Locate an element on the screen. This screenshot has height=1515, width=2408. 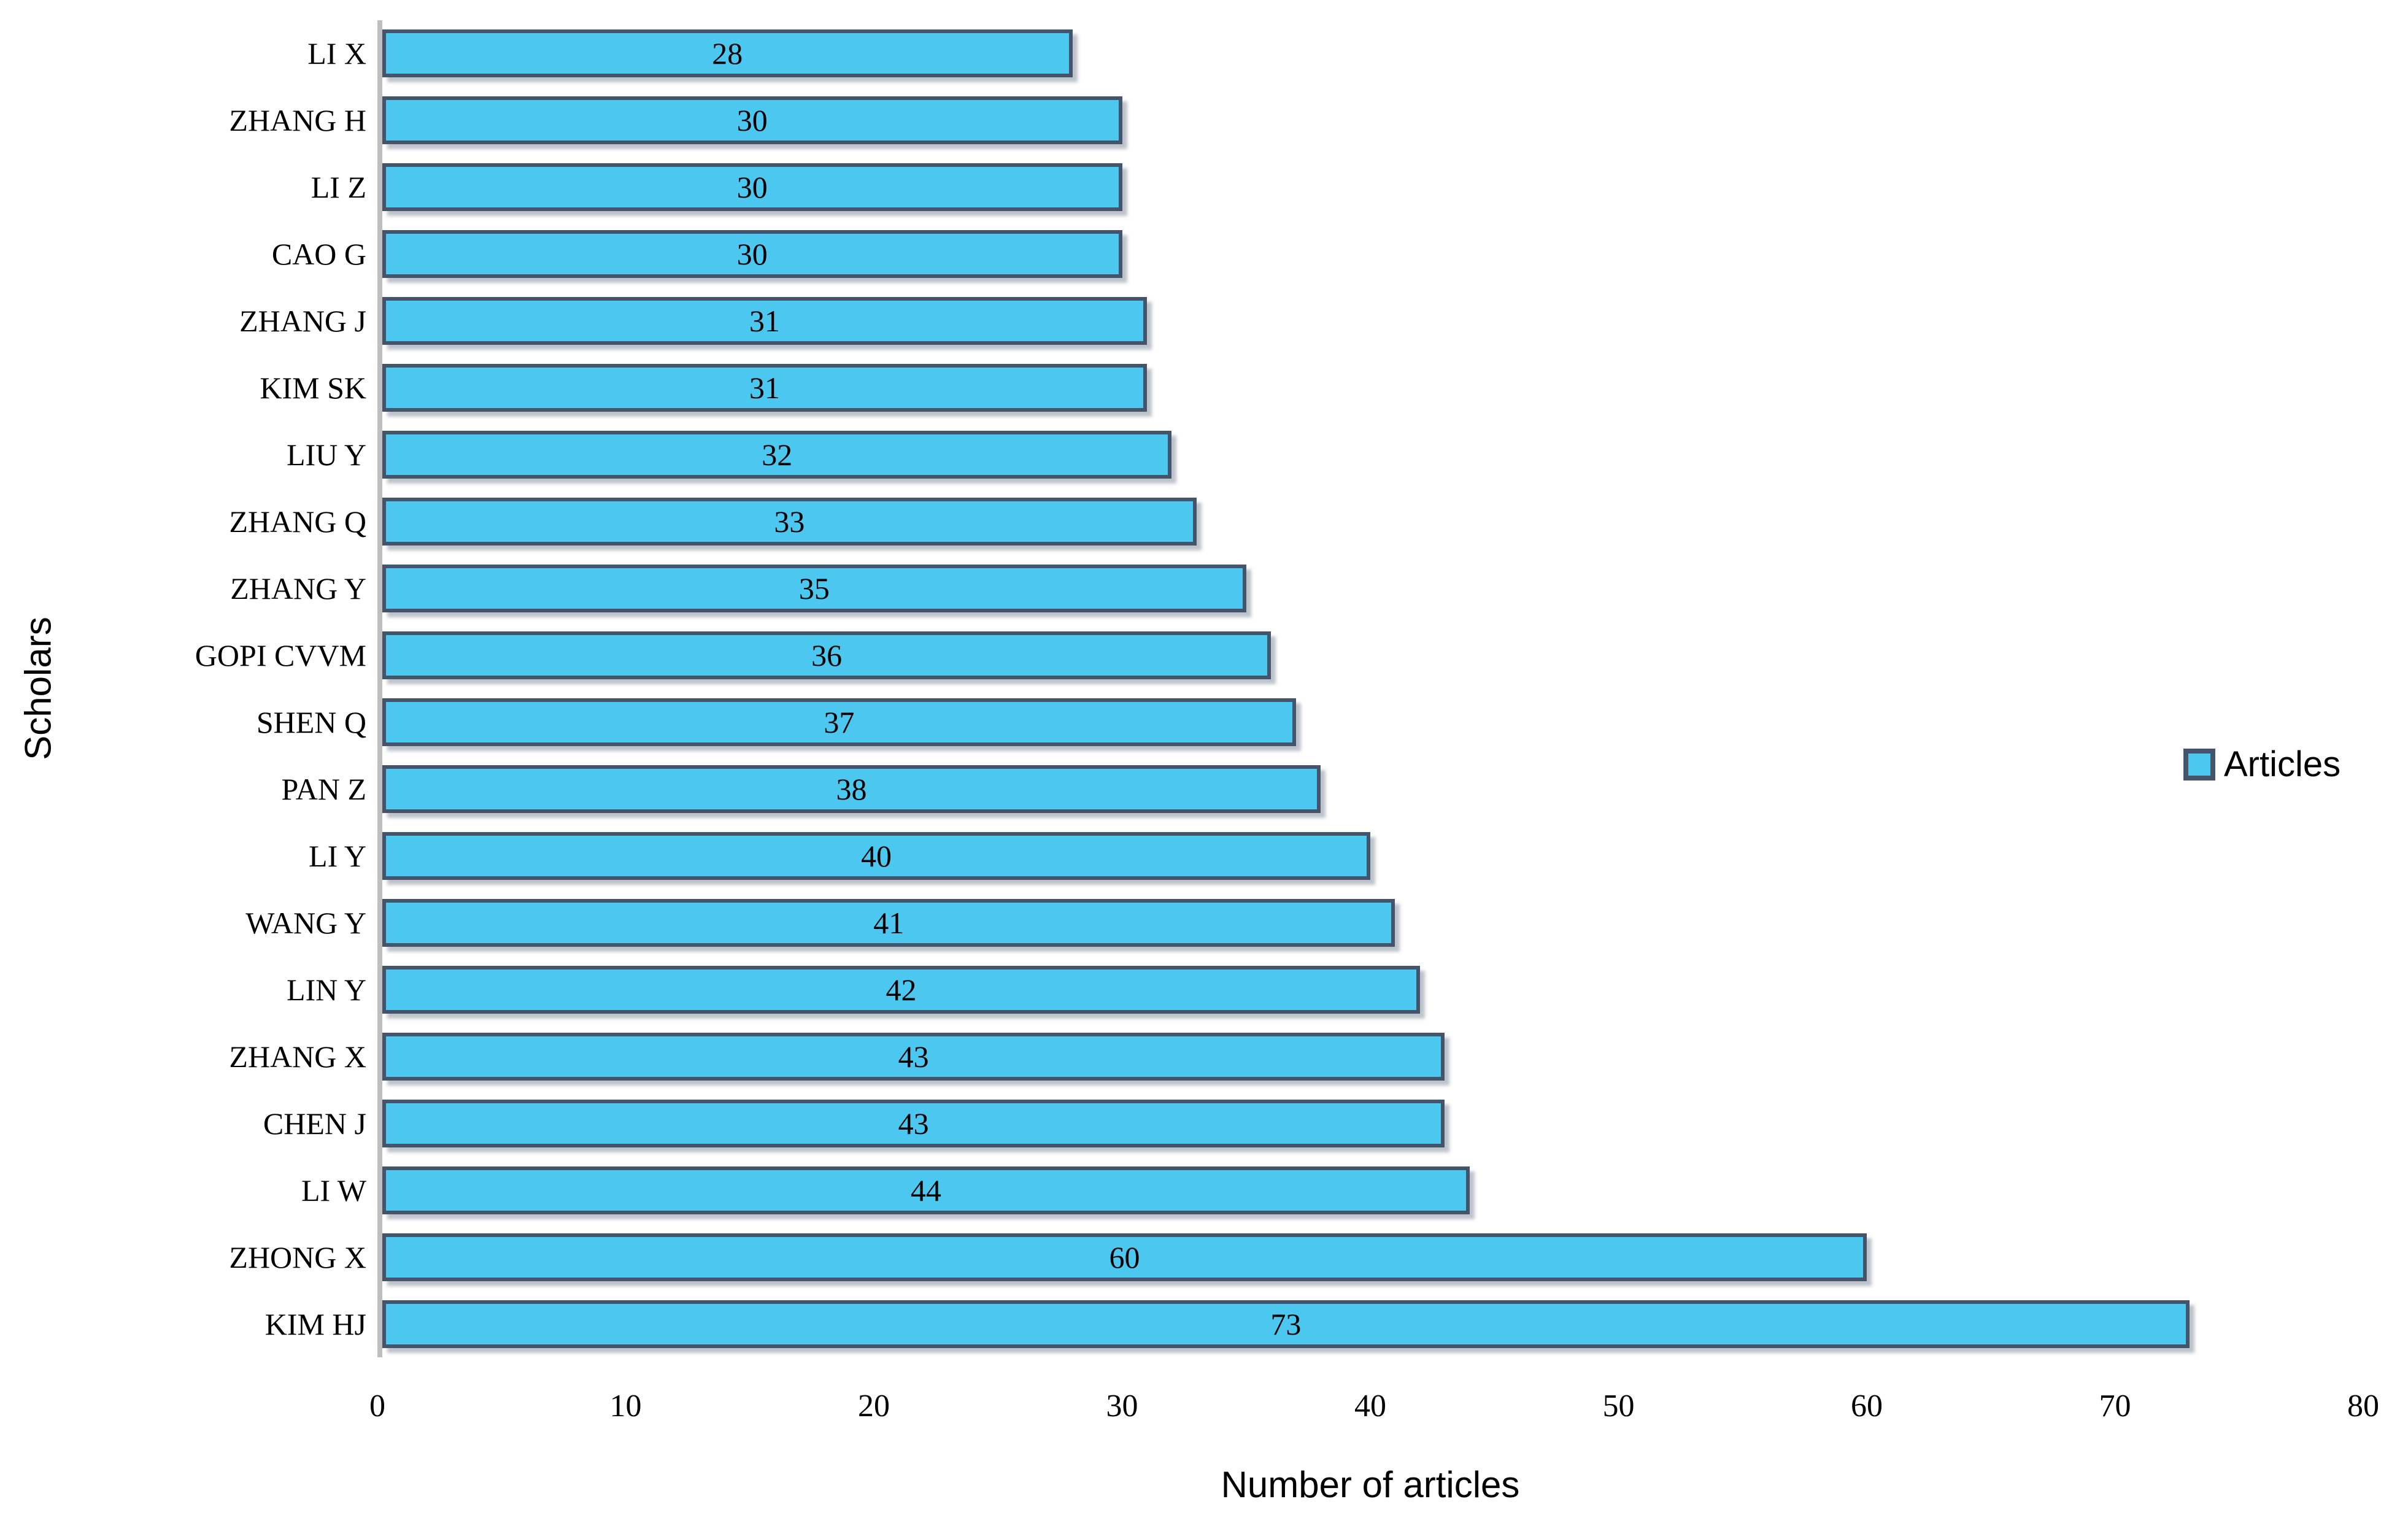
category-label: LIU Y is located at coordinates (326, 455).